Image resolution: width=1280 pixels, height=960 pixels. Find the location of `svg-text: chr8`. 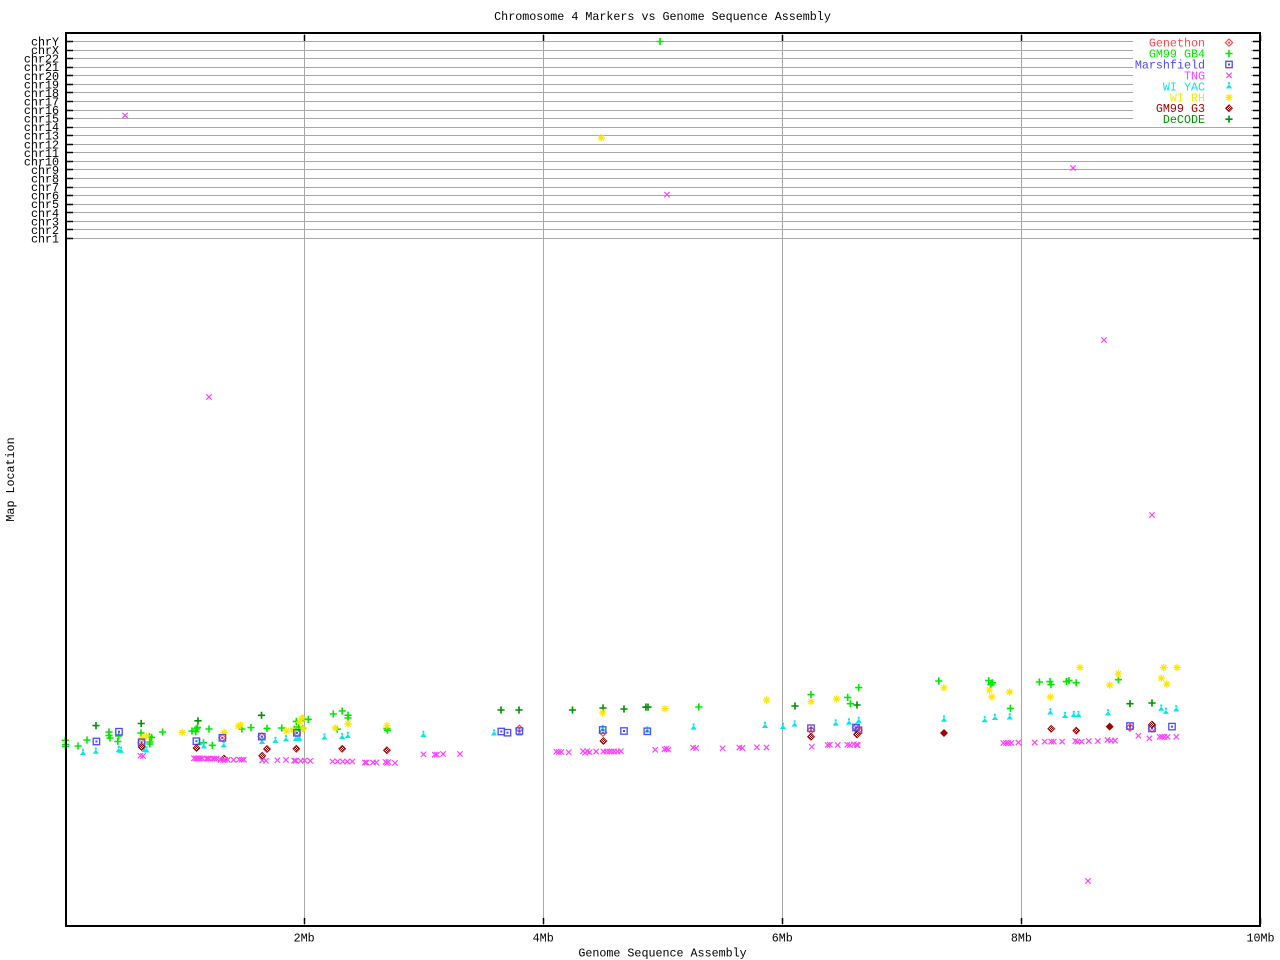

svg-text: chr8 is located at coordinates (45, 180).